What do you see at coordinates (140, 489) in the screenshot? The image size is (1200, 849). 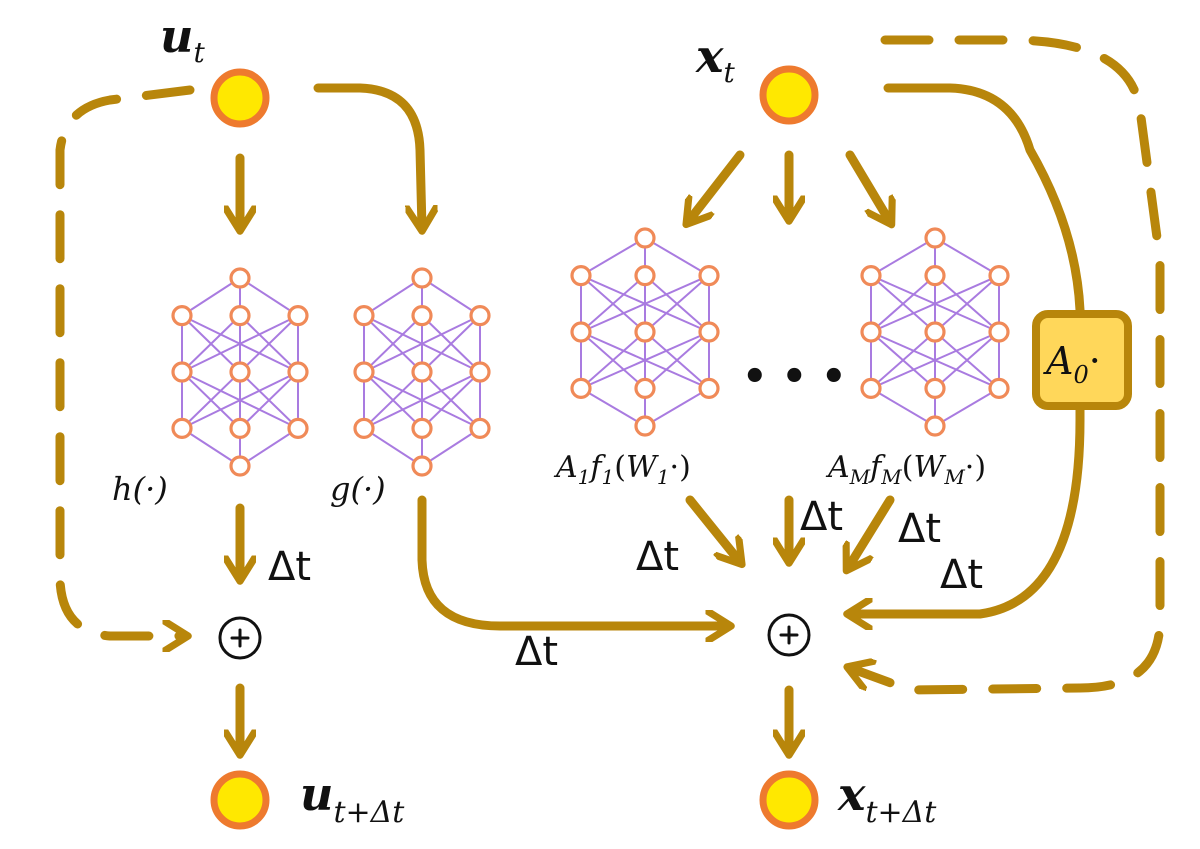 I see `label-h: h(·)` at bounding box center [140, 489].